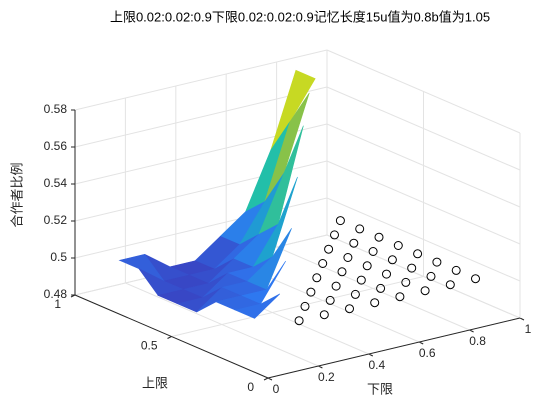 This screenshot has width=560, height=420. Describe the element at coordinates (56, 220) in the screenshot. I see `z-tick-label: 0.52` at that location.